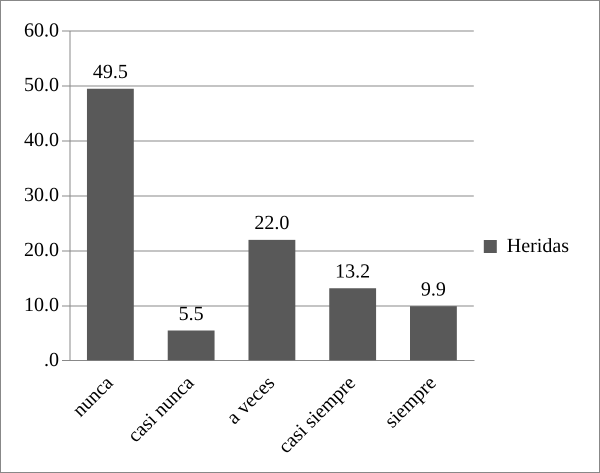 The width and height of the screenshot is (600, 473). I want to click on y-tick-label: 20.0, so click(41, 250).